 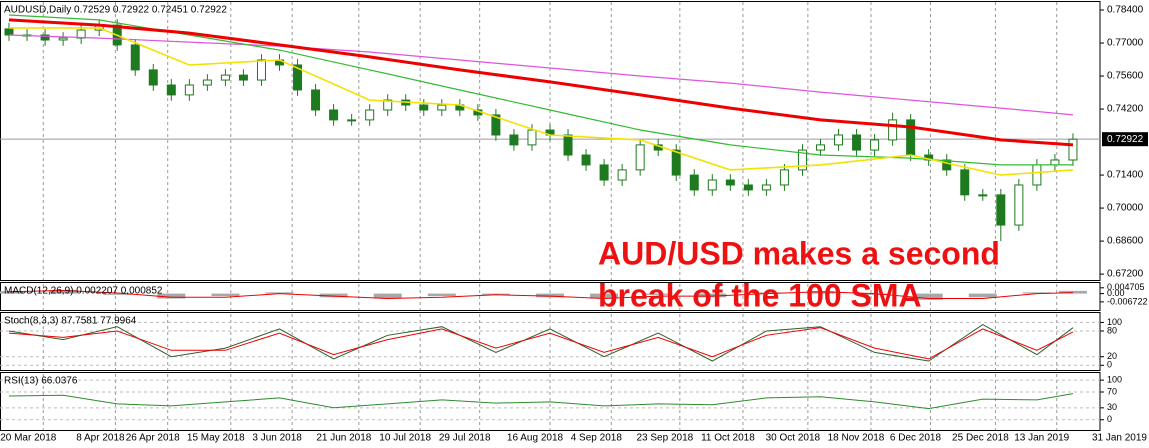 I want to click on y-tick-label: 0.75600, so click(x=1125, y=76).